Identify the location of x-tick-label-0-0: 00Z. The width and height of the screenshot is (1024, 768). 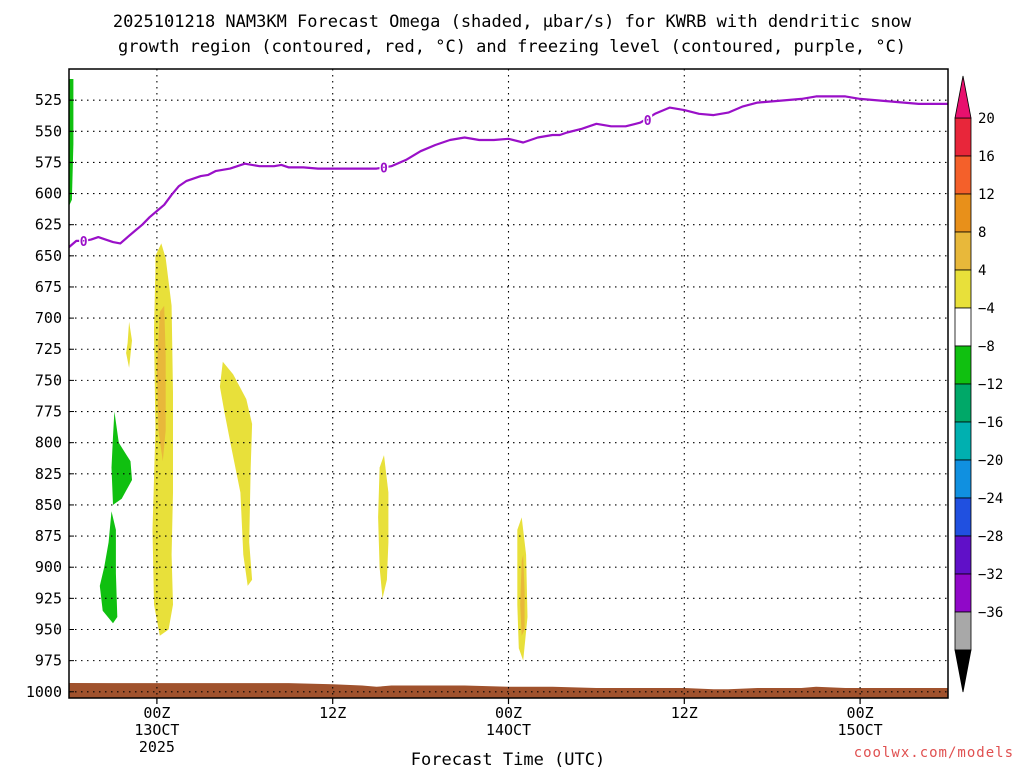
(156, 713).